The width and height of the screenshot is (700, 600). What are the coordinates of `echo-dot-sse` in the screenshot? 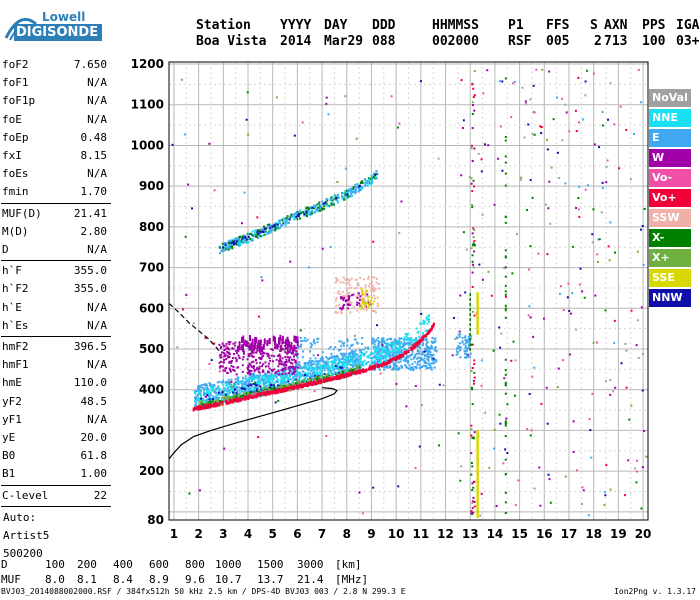 It's located at (367, 290).